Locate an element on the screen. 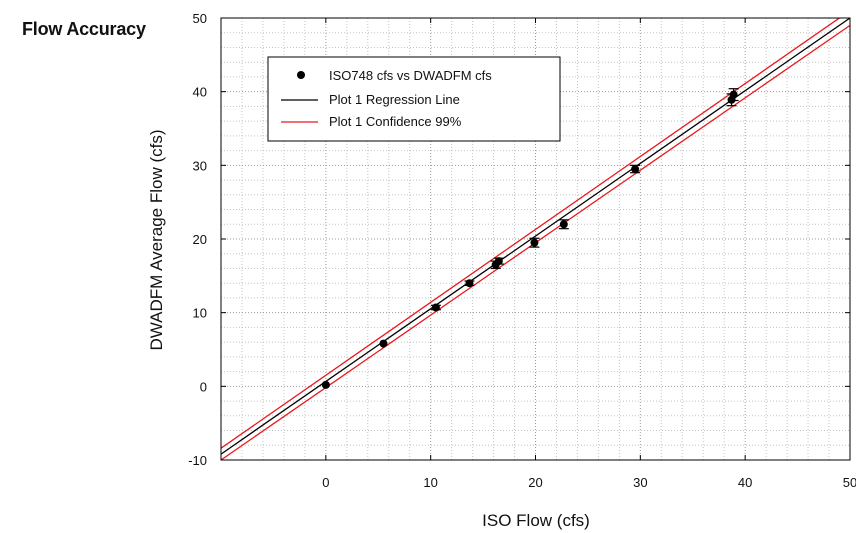 The height and width of the screenshot is (533, 856). legend-box is located at coordinates (414, 99).